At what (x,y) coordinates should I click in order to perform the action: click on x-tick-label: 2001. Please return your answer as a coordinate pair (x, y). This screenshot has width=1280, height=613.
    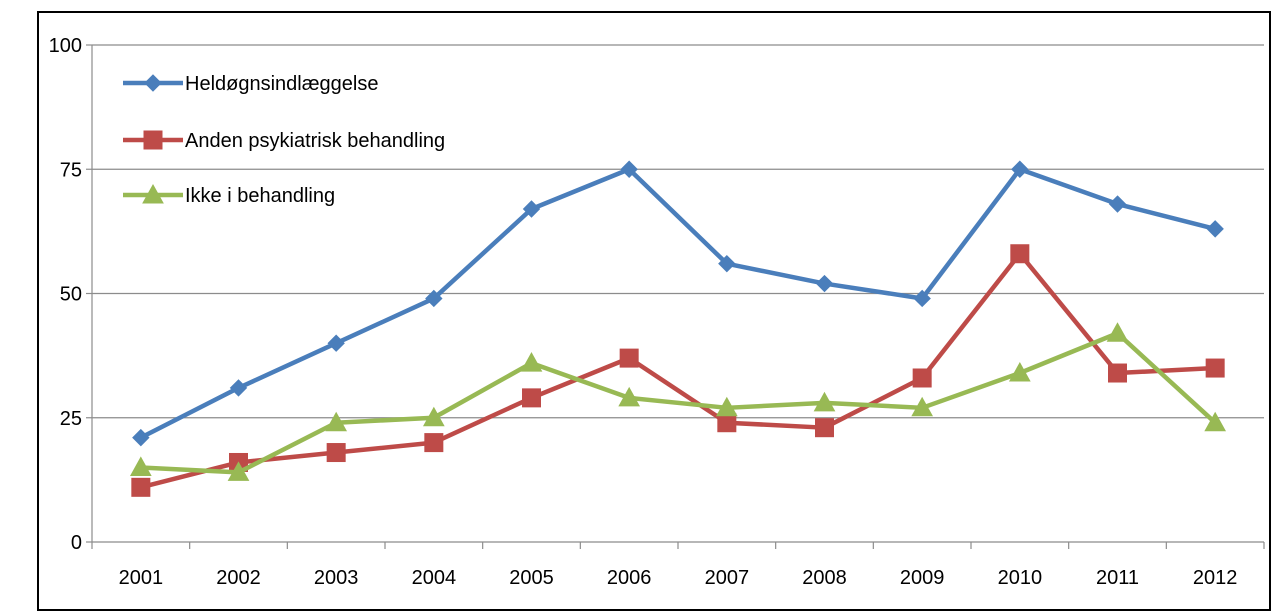
    Looking at the image, I should click on (141, 578).